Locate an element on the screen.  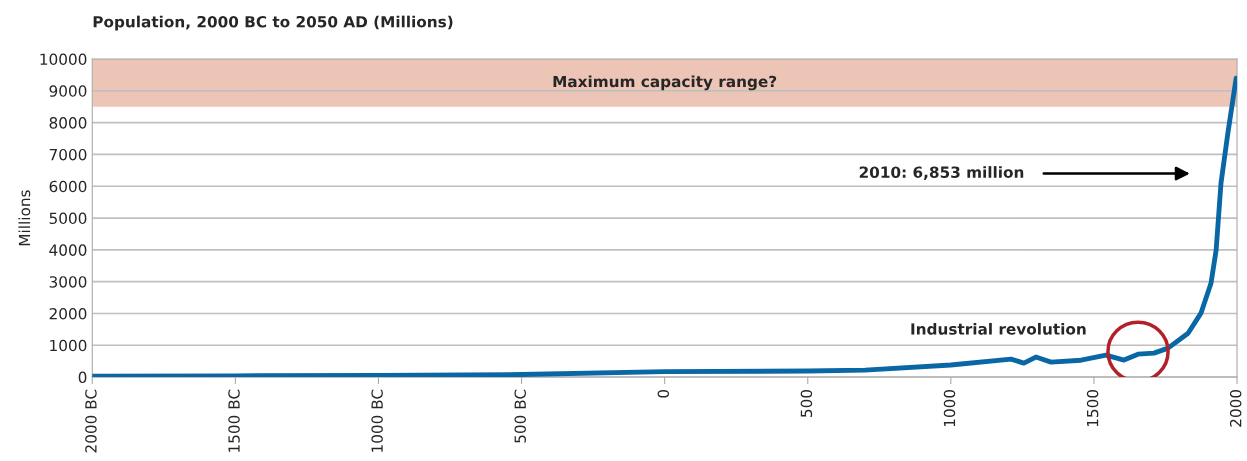
y-tick-label: 3000 is located at coordinates (68, 282).